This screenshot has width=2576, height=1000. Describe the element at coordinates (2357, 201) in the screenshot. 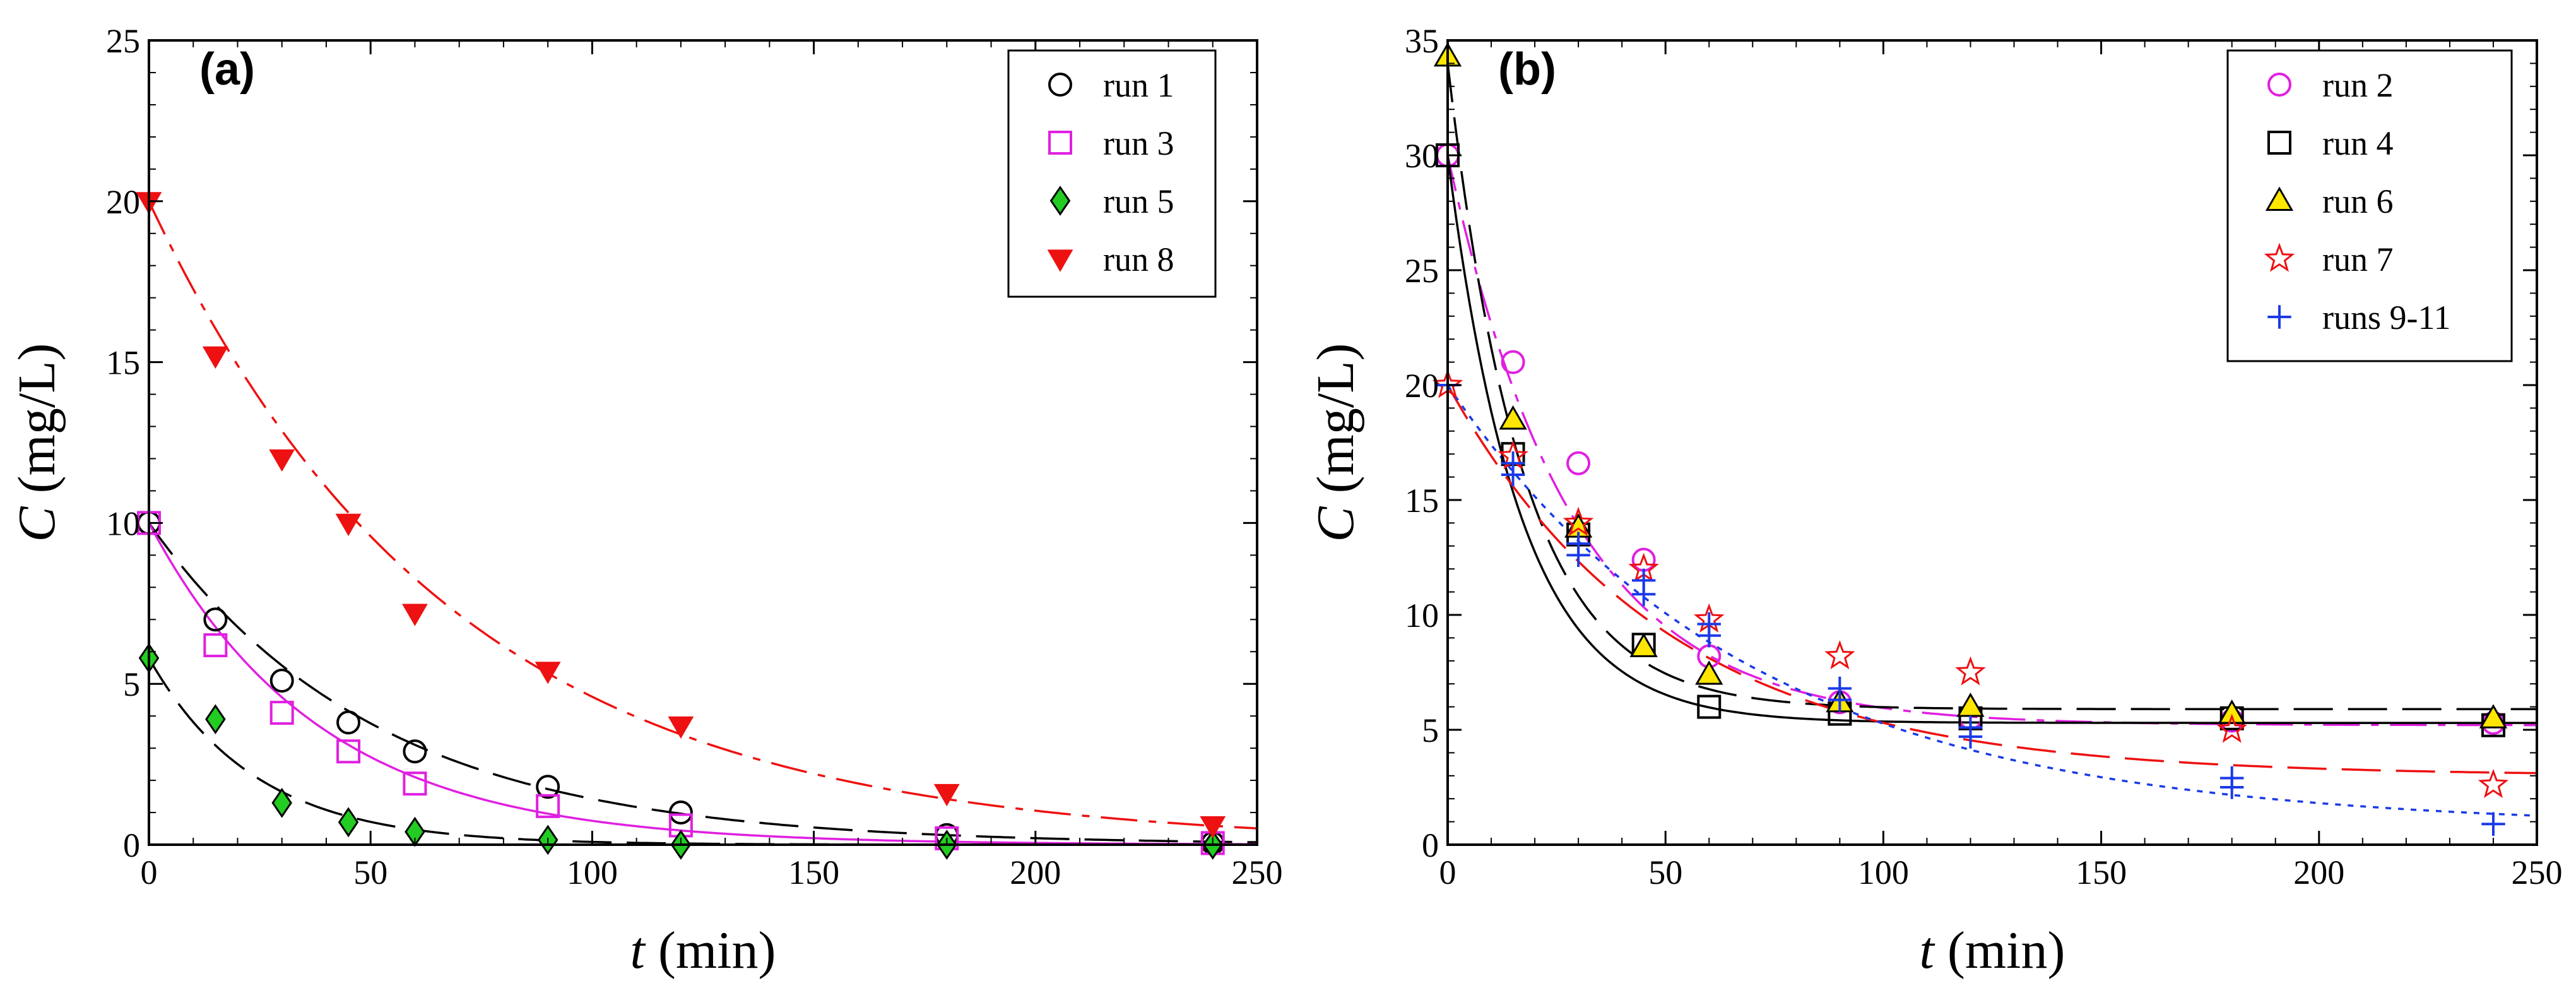

I see `legend-label-run-6: run 6` at that location.